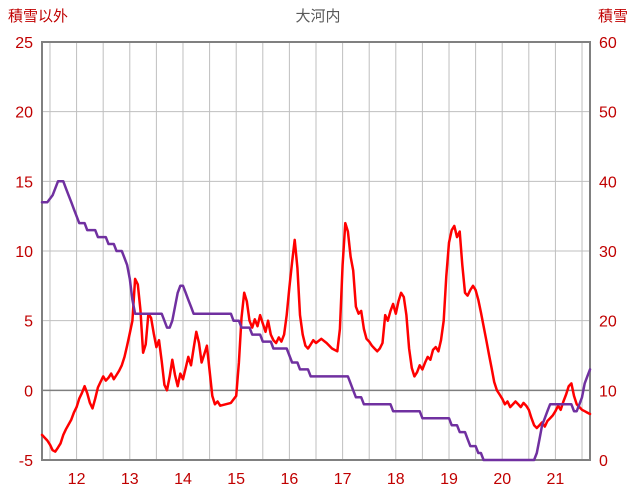 Image resolution: width=636 pixels, height=501 pixels. What do you see at coordinates (396, 479) in the screenshot?
I see `x-axis-tick: 18` at bounding box center [396, 479].